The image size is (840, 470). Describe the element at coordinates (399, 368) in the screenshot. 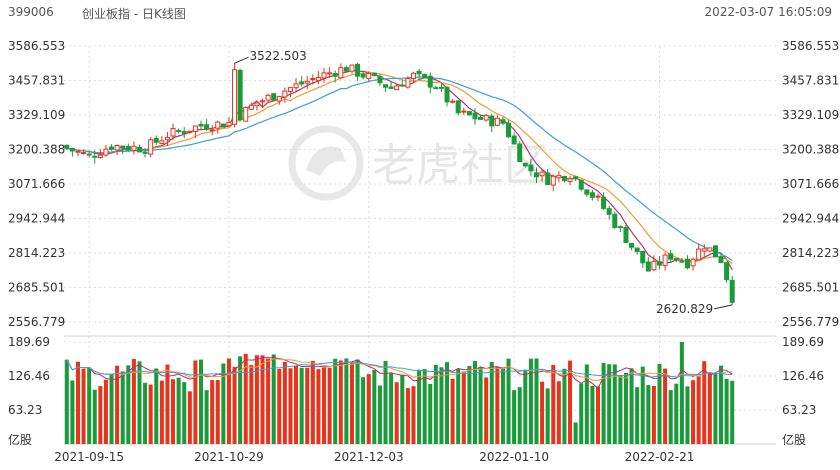

I see `volume-ma20-line` at that location.